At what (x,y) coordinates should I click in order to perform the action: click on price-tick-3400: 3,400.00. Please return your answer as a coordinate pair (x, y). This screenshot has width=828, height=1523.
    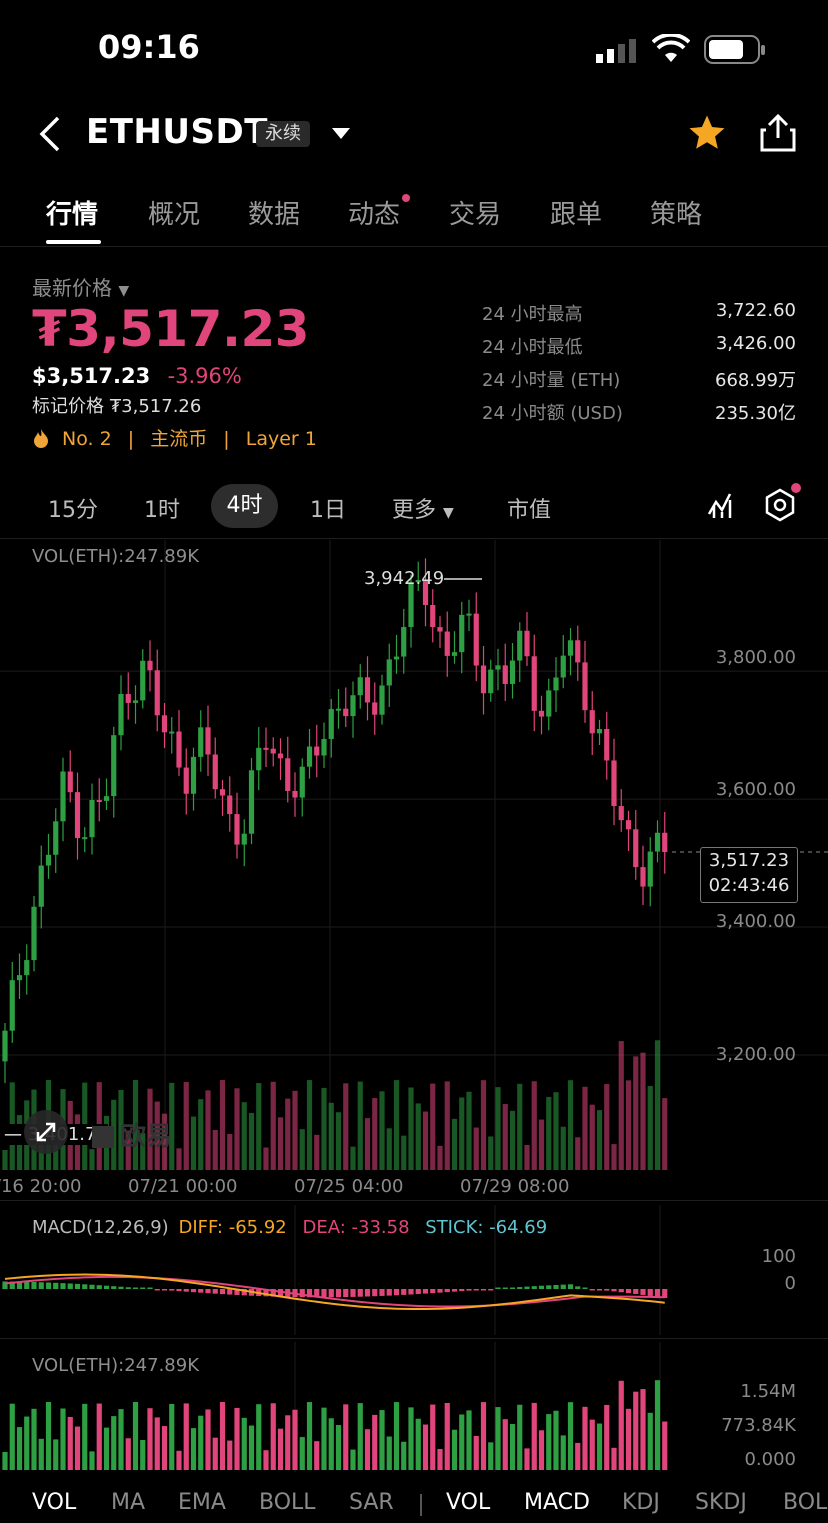
    Looking at the image, I should click on (755, 921).